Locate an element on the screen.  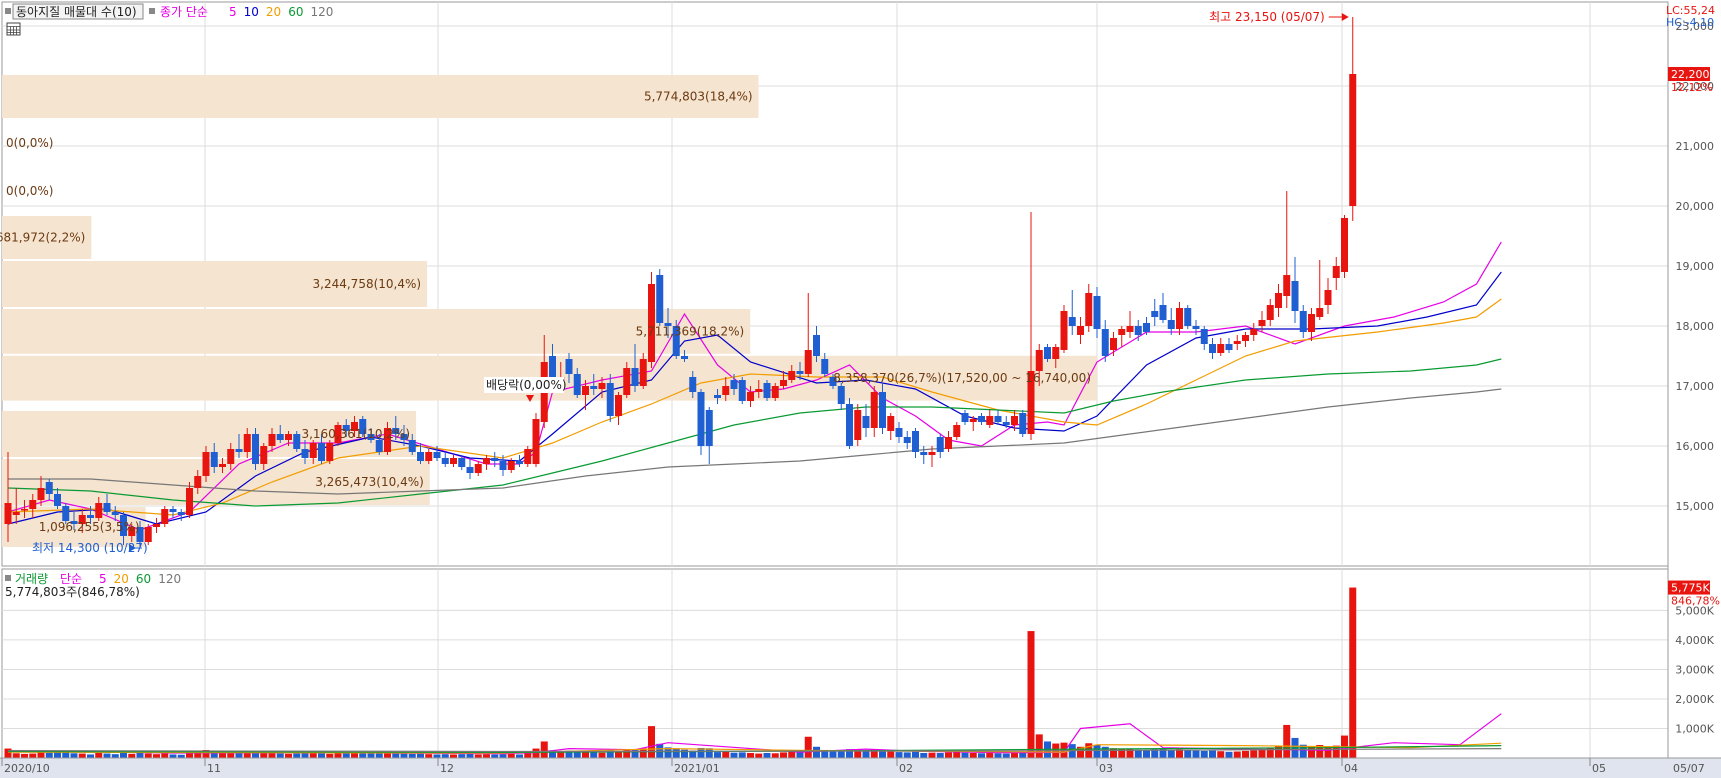
volume-legend: 거래량 단순 5 20 60 120 5,774,803주(846,78%) is located at coordinates (93, 585).